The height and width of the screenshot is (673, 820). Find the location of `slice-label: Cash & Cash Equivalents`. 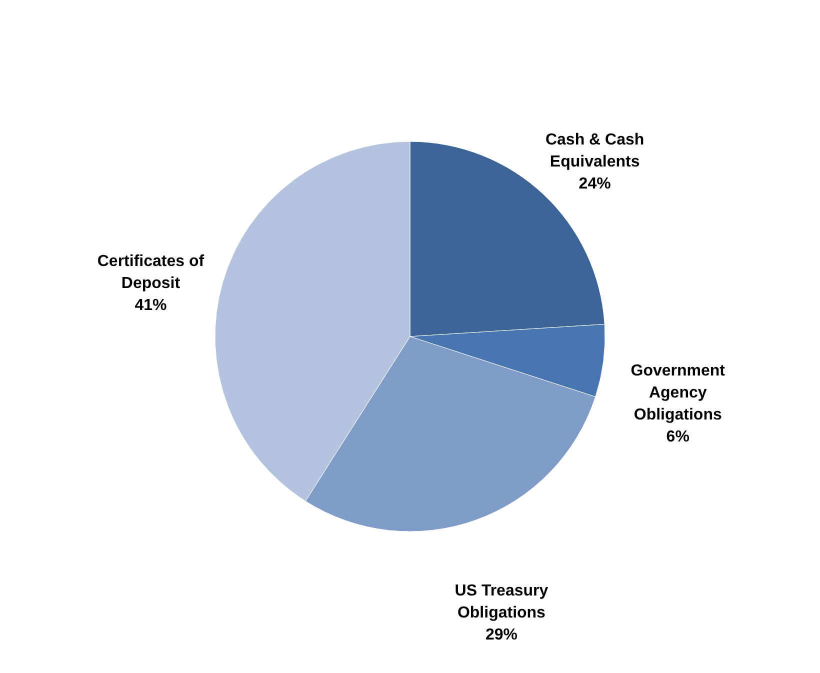

slice-label: Cash & Cash Equivalents is located at coordinates (594, 151).